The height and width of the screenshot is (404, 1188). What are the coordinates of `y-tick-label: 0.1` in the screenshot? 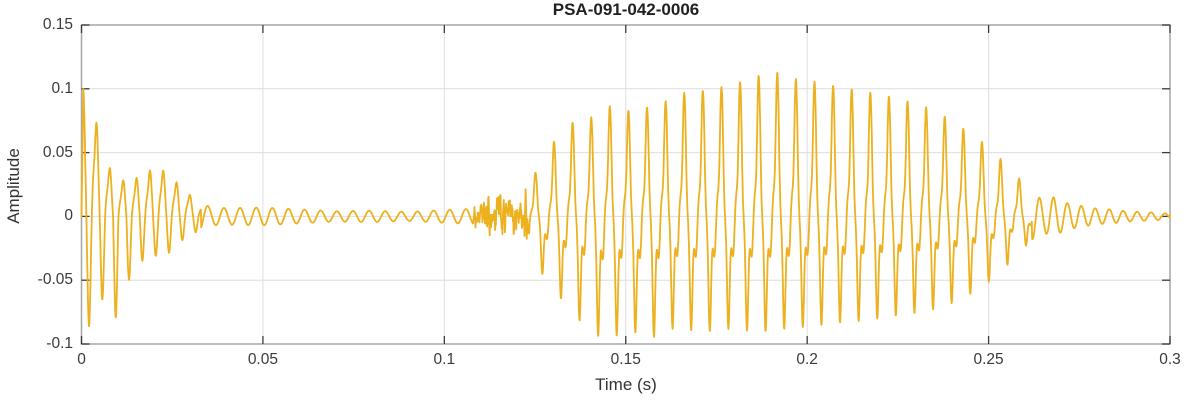 It's located at (62, 88).